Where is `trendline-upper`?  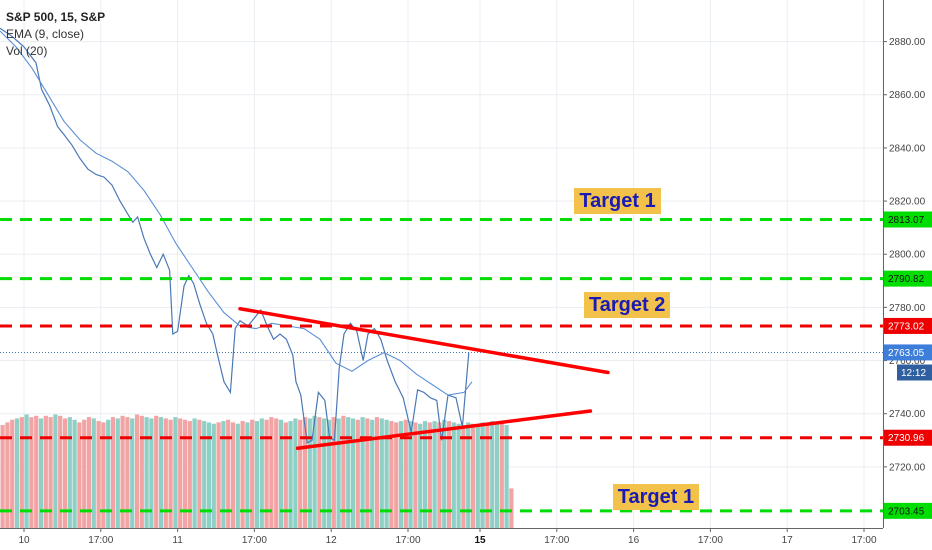
trendline-upper is located at coordinates (424, 340).